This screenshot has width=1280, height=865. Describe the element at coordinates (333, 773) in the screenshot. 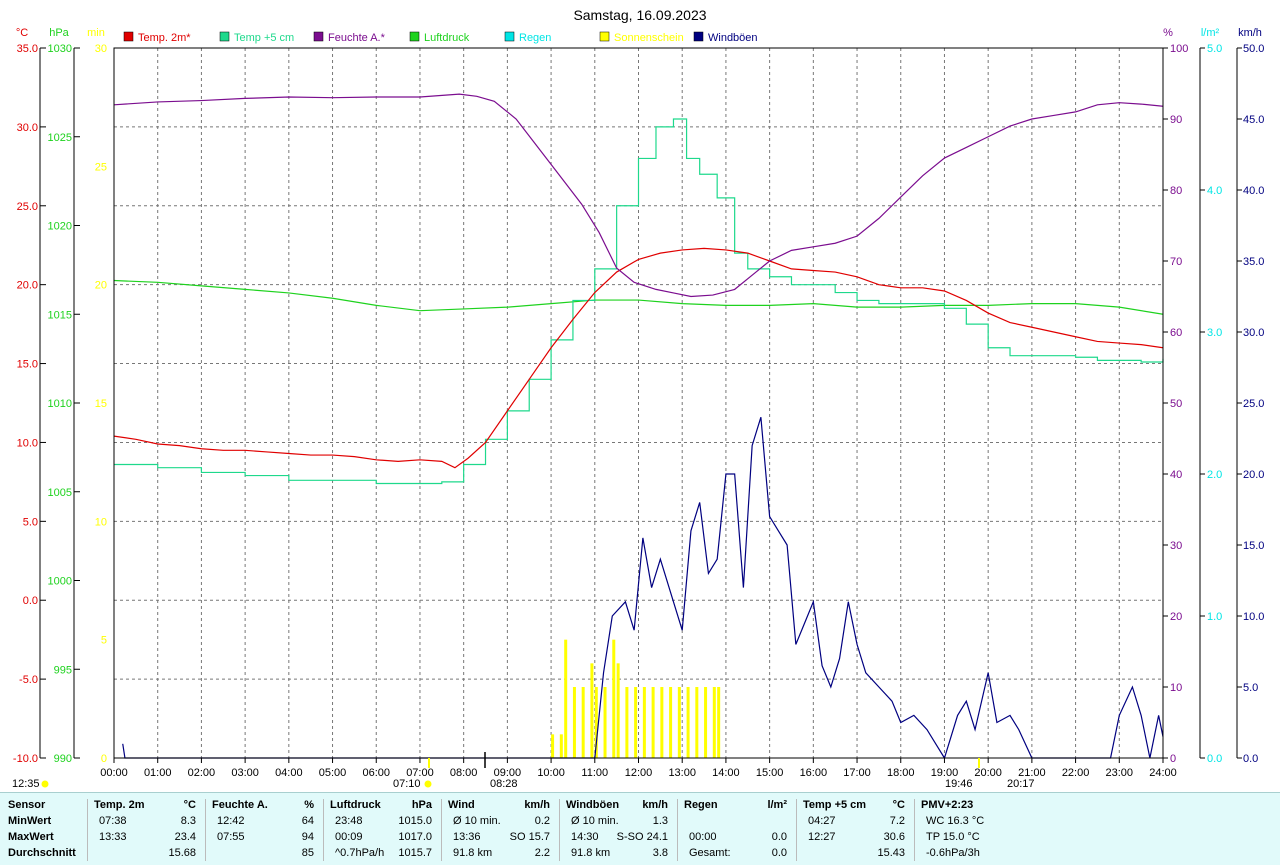

I see `time-tick-label: 05:00` at that location.